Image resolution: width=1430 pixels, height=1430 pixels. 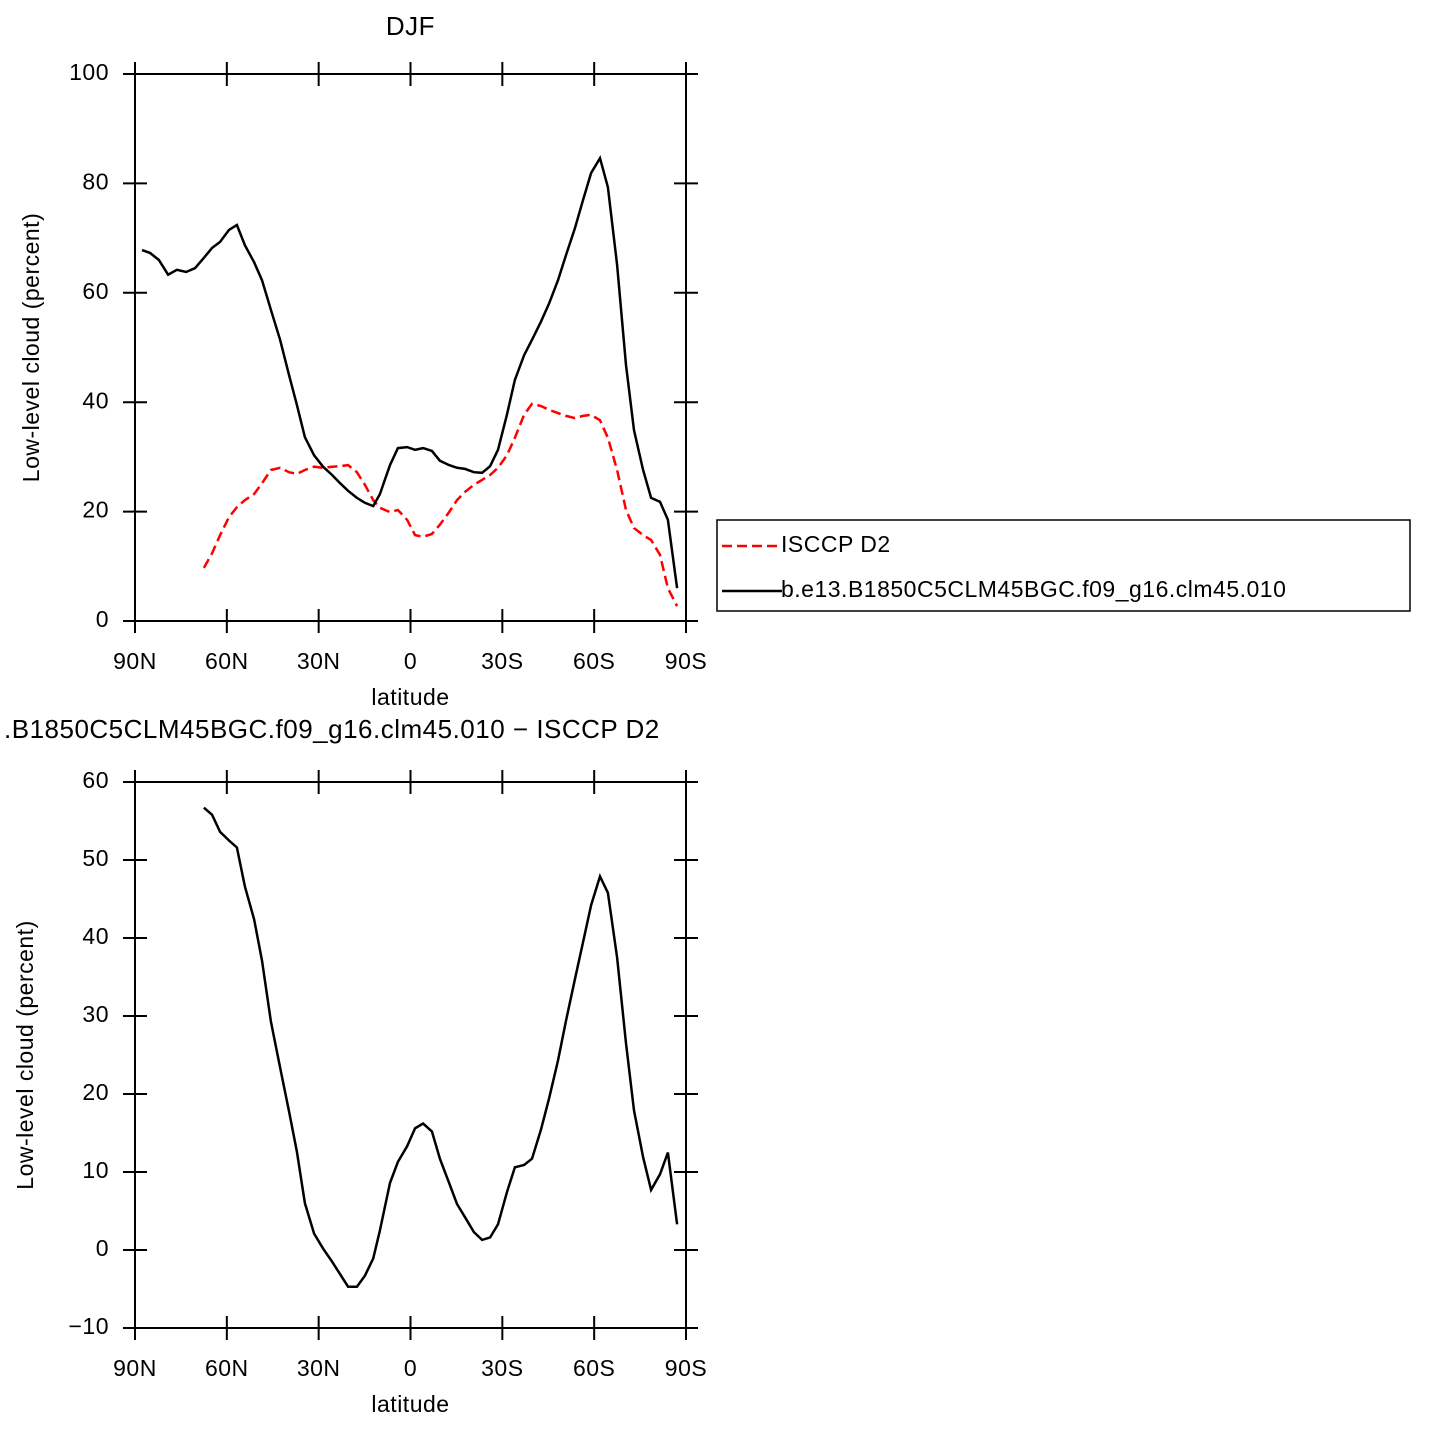 I want to click on legend-label: ISCCP D2, so click(x=836, y=544).